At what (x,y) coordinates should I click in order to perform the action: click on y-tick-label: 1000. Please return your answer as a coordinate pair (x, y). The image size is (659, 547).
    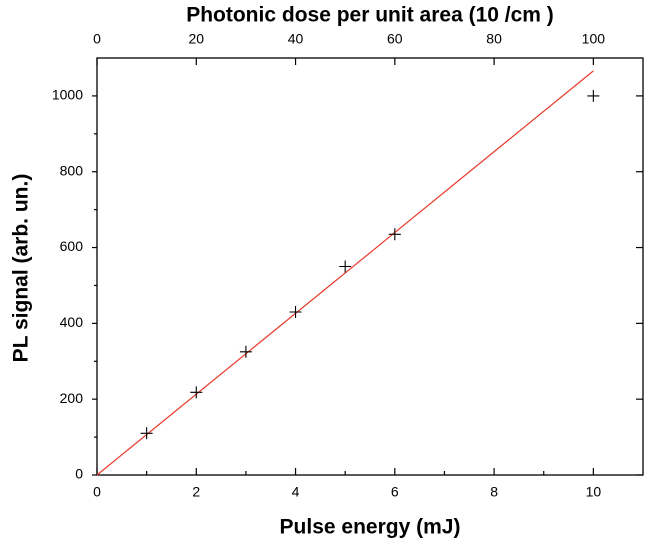
    Looking at the image, I should click on (67, 95).